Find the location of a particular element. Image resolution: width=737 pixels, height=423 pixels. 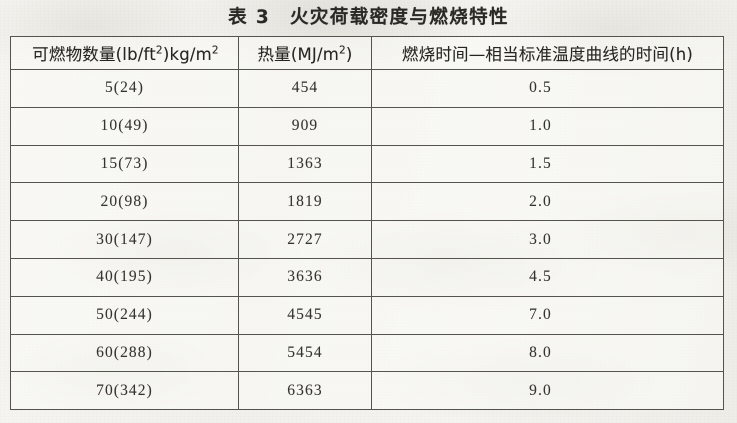

cell-heat: 4545 is located at coordinates (305, 315).